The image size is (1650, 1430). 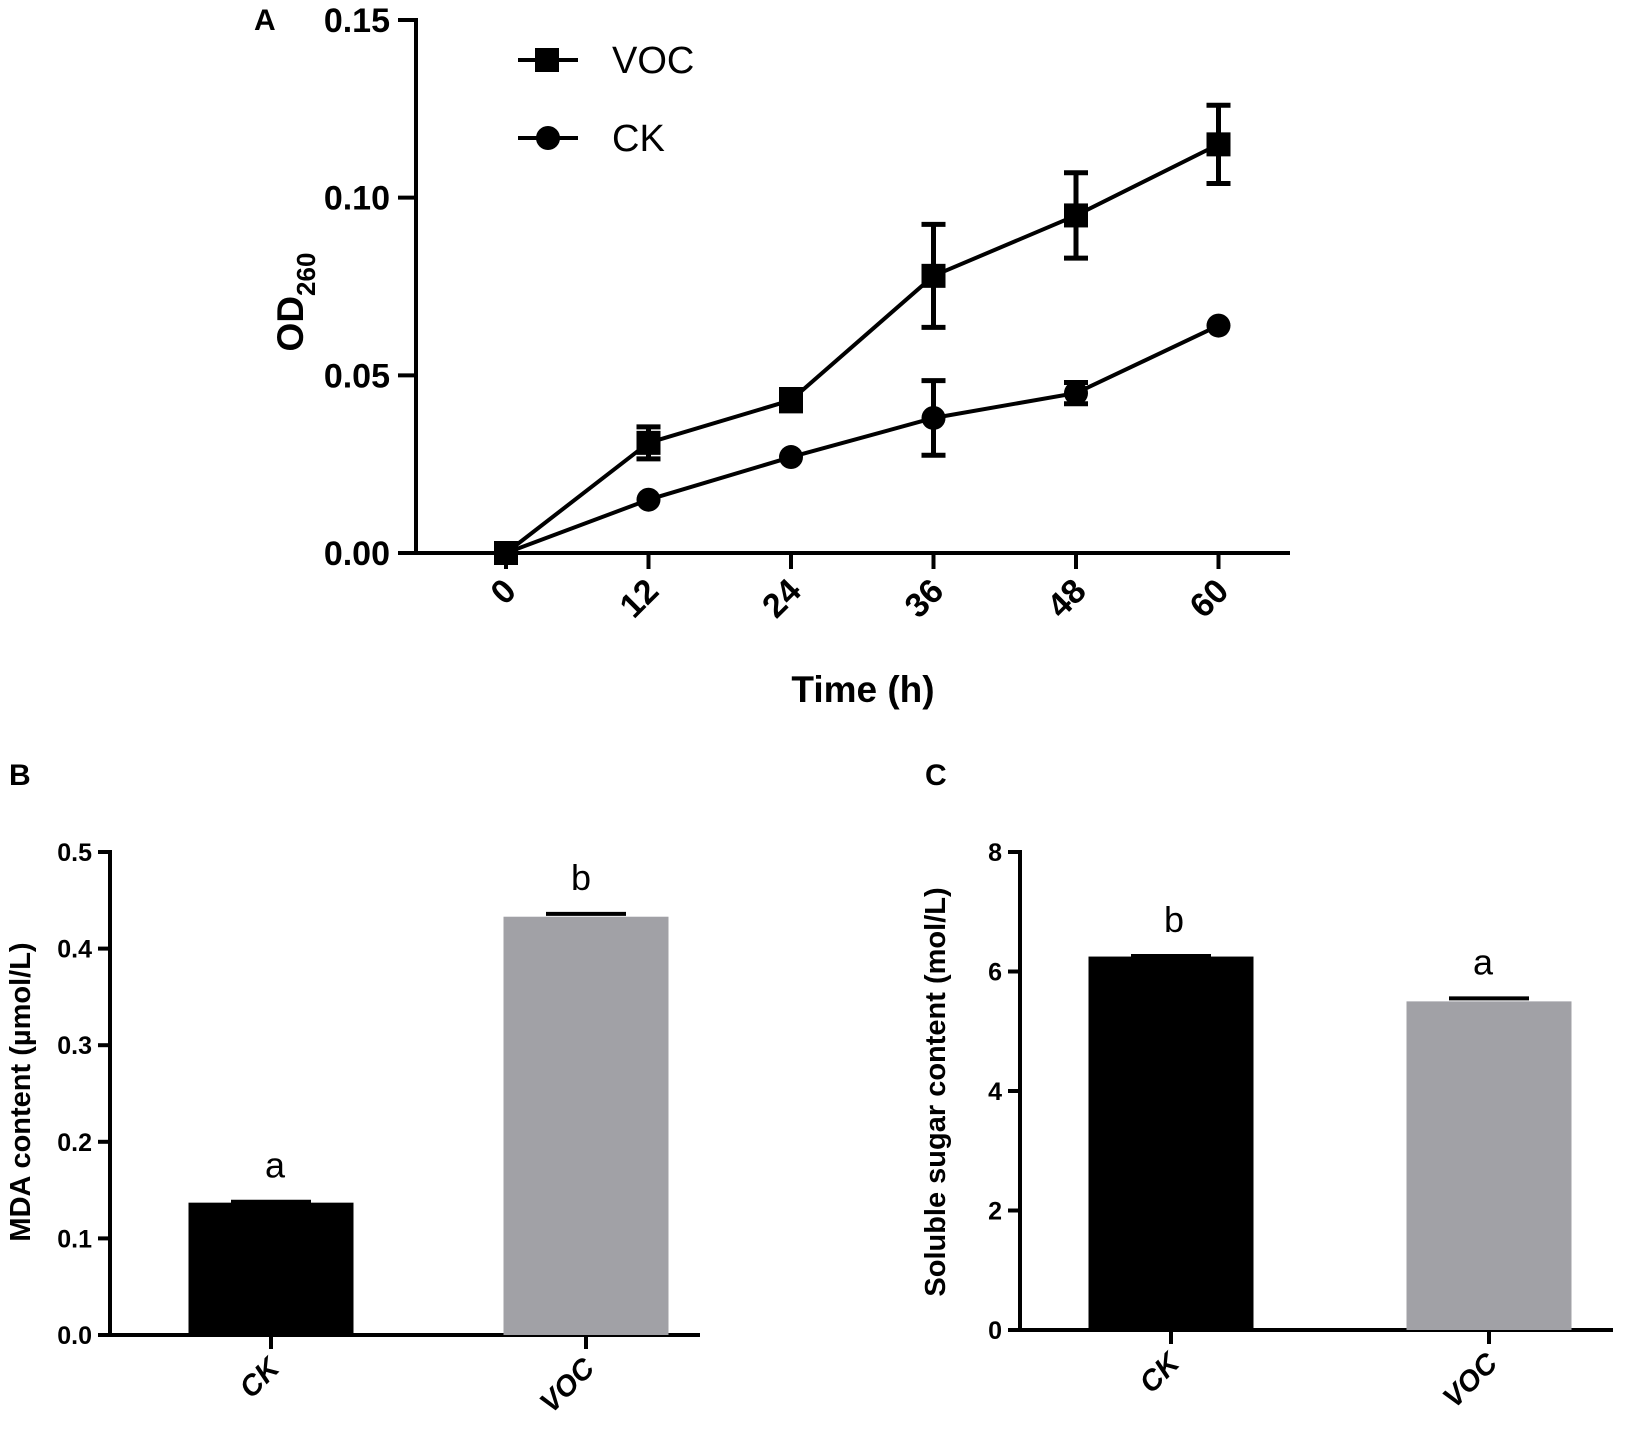 I want to click on panel-b-y-tick-label: 0.1, so click(x=74, y=1239).